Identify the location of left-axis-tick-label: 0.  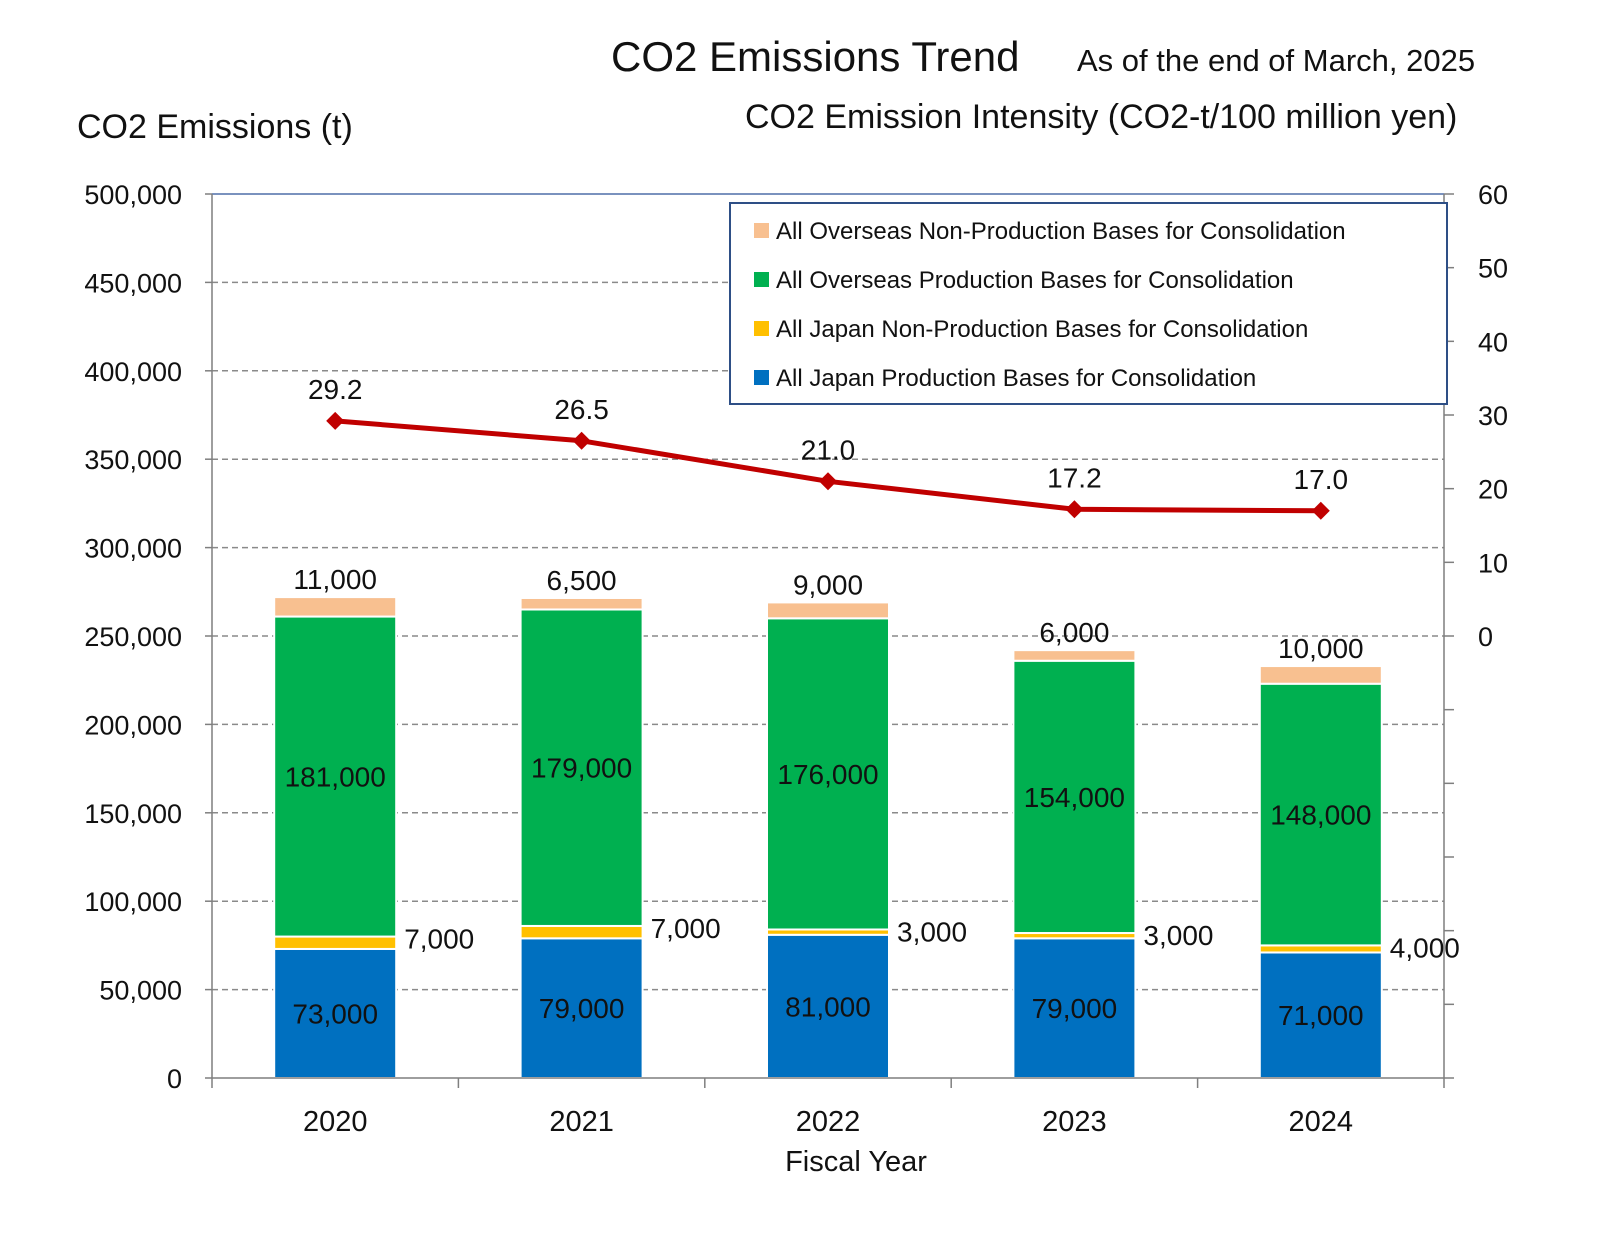
(174, 1079).